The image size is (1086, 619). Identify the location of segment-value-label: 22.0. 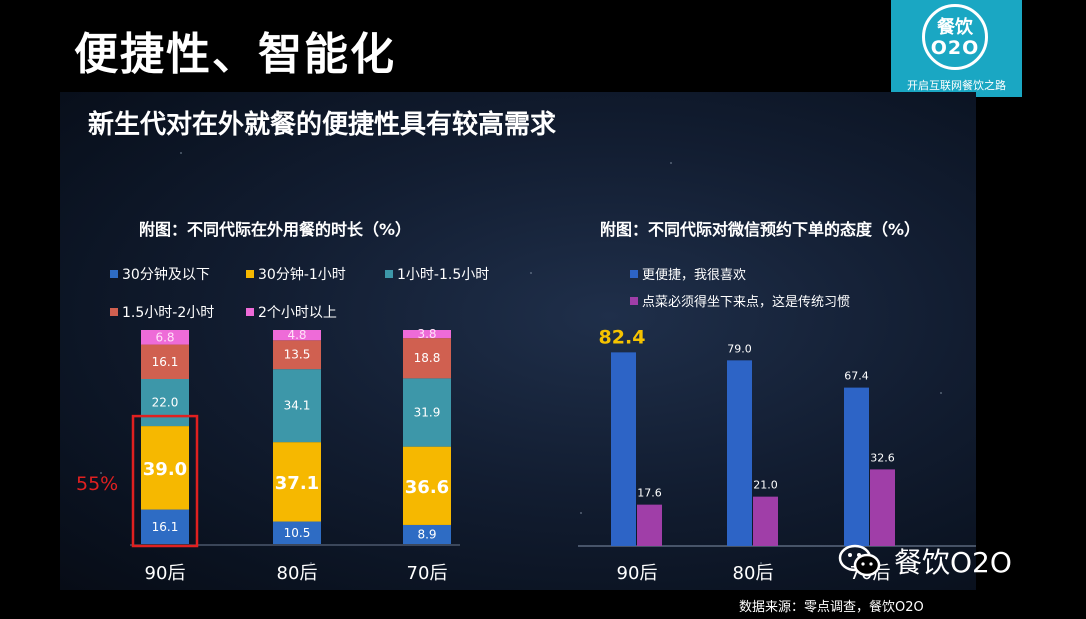
(165, 403).